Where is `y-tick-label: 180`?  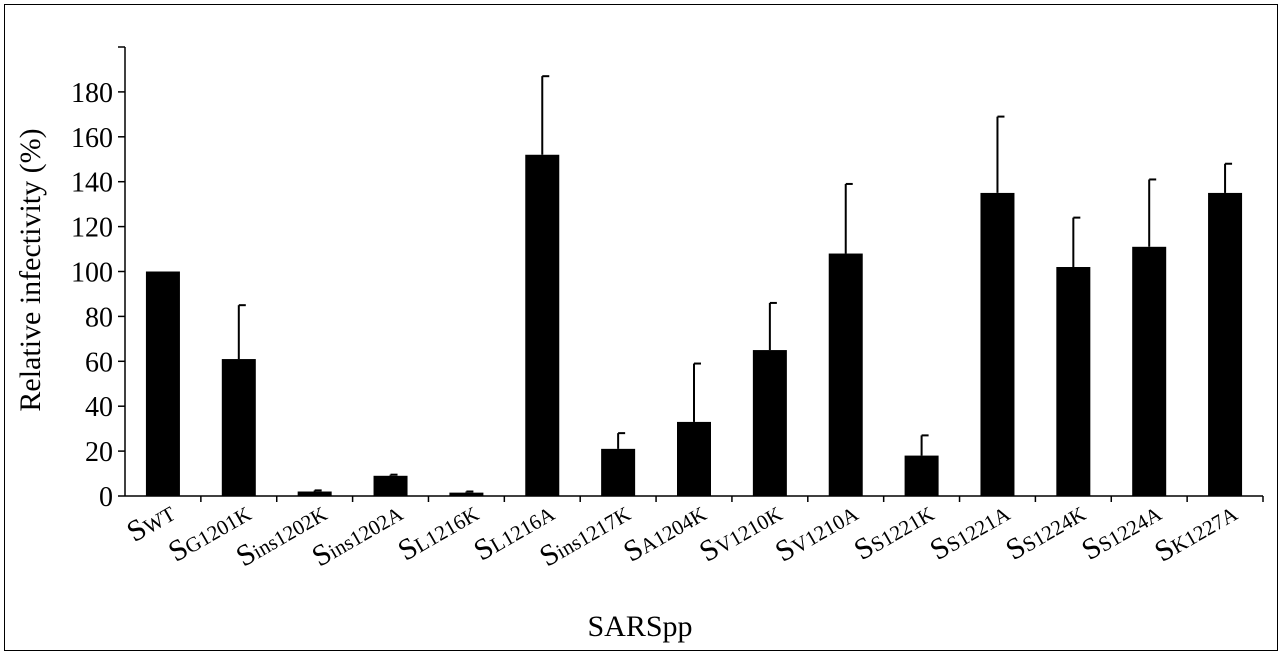
y-tick-label: 180 is located at coordinates (92, 93).